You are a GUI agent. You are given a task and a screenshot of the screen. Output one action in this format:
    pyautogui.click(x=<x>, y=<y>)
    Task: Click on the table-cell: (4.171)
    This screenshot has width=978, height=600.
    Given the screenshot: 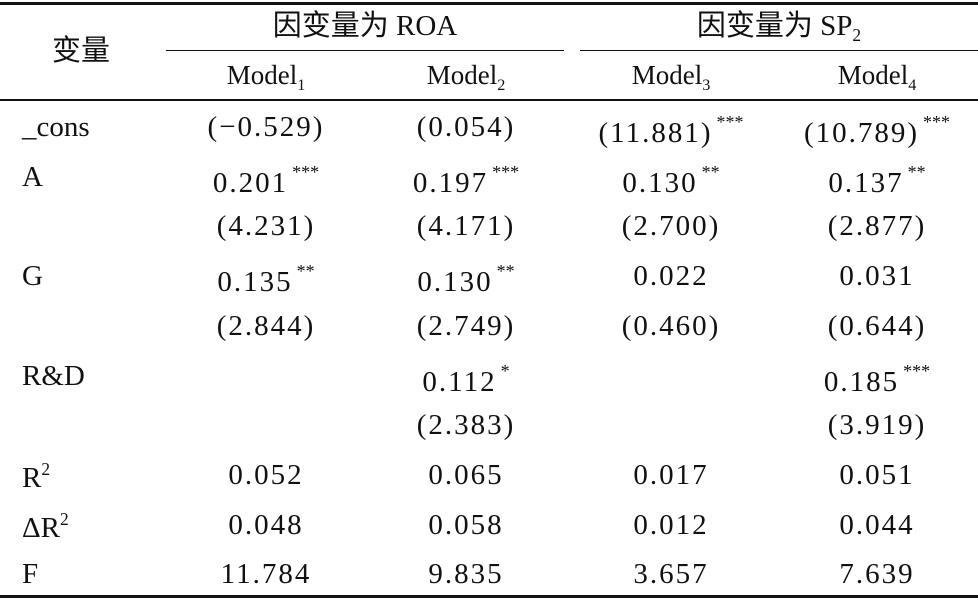 What is the action you would take?
    pyautogui.click(x=466, y=226)
    